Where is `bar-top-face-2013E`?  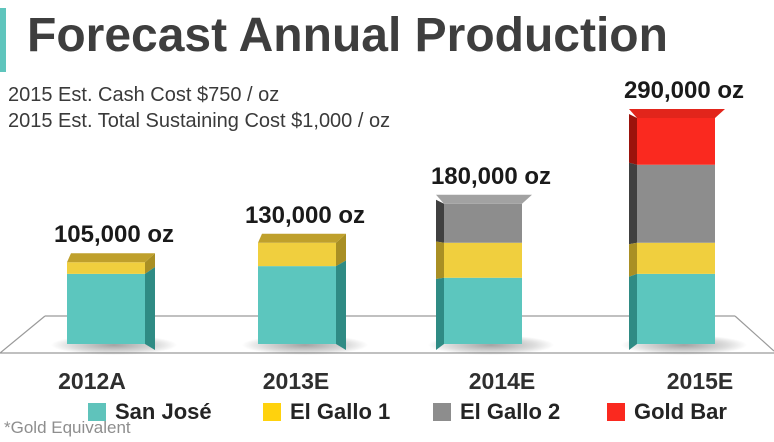
bar-top-face-2013E is located at coordinates (302, 238).